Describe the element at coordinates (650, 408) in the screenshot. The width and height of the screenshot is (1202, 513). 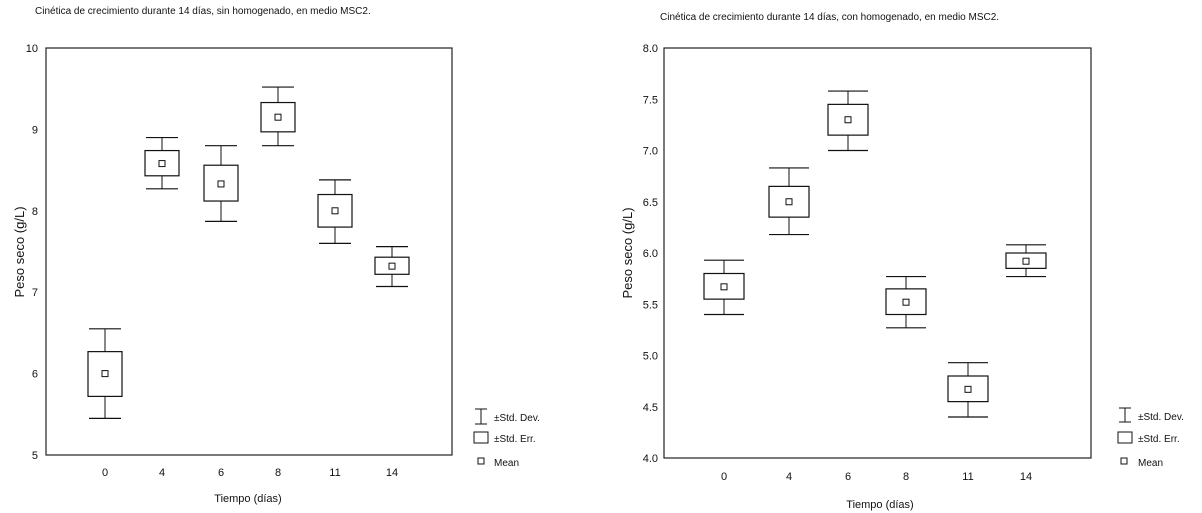
I see `y-tick-label: 4.5` at that location.